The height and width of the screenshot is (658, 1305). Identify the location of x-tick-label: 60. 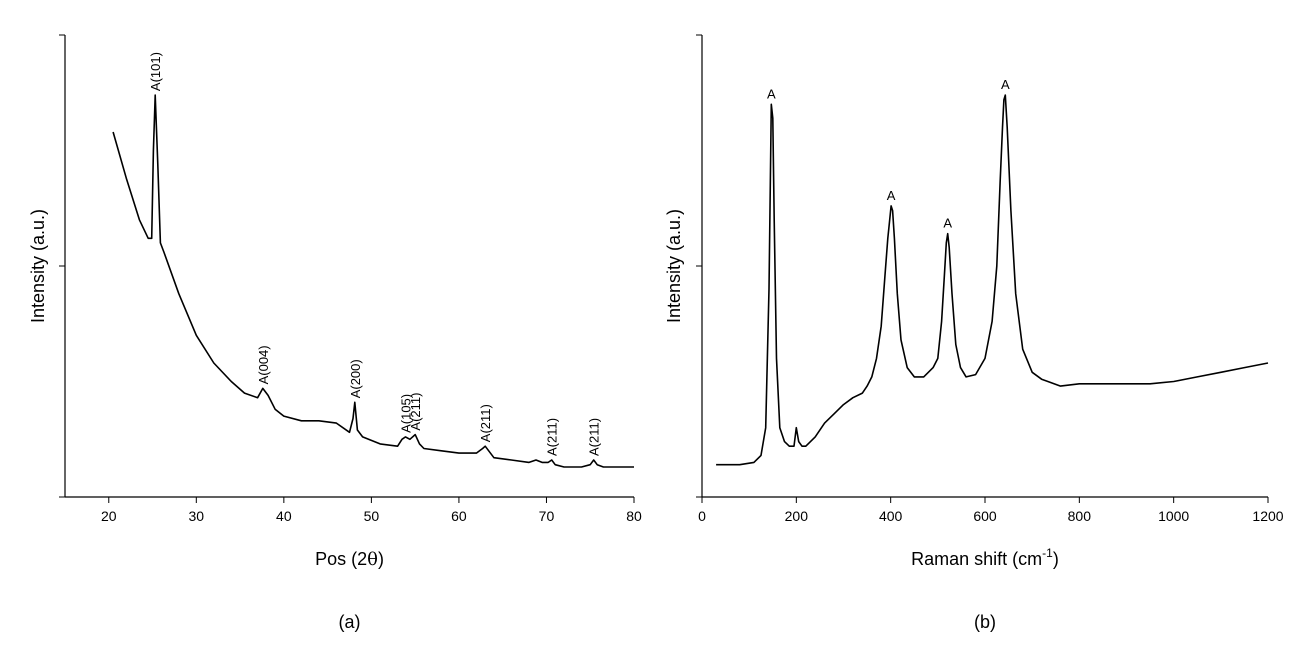
(459, 516).